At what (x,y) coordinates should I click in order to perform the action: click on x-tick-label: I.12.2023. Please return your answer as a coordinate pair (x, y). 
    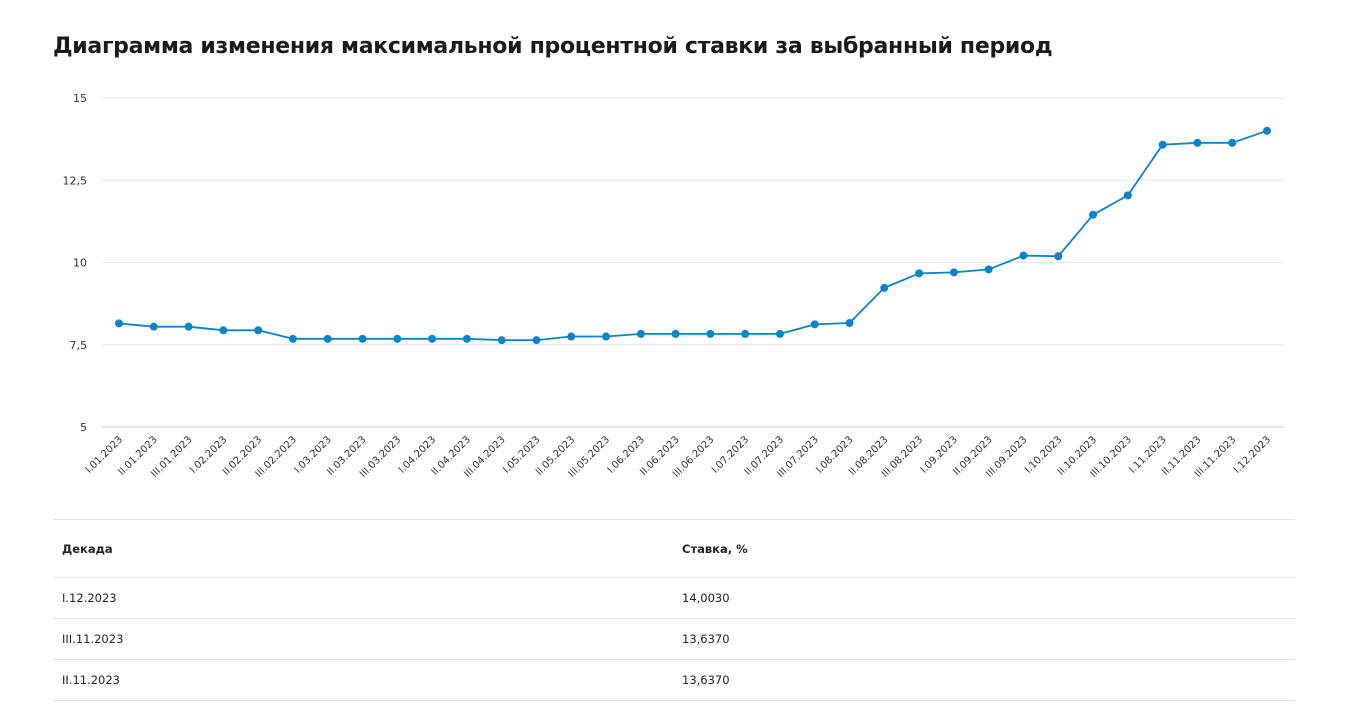
    Looking at the image, I should click on (1252, 454).